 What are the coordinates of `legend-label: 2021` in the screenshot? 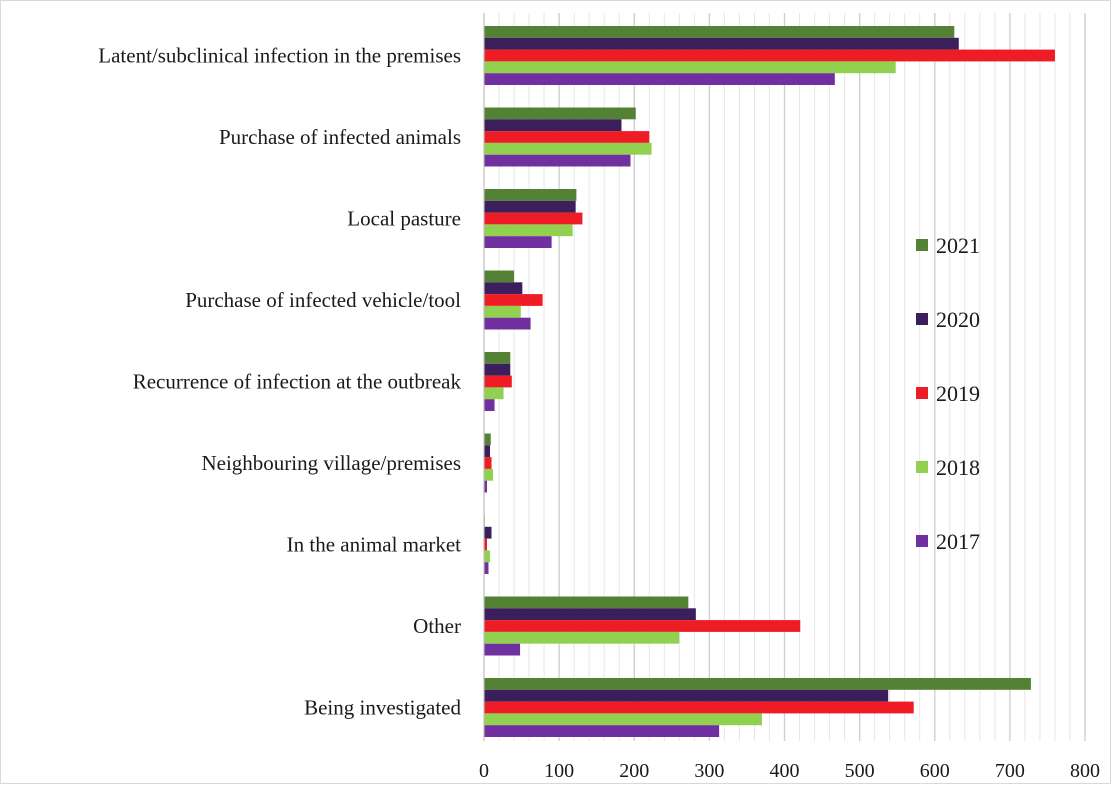 It's located at (958, 245).